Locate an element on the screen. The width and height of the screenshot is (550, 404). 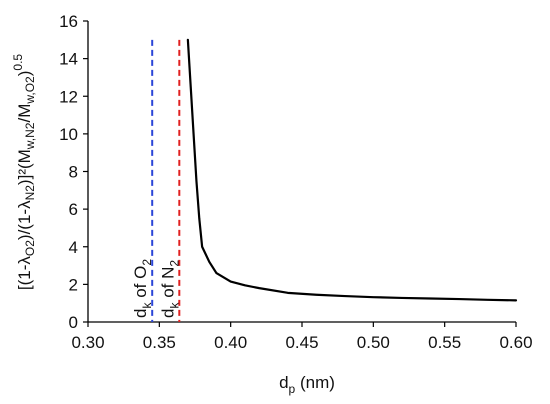
x-axis-title-main: d is located at coordinates (283, 382).